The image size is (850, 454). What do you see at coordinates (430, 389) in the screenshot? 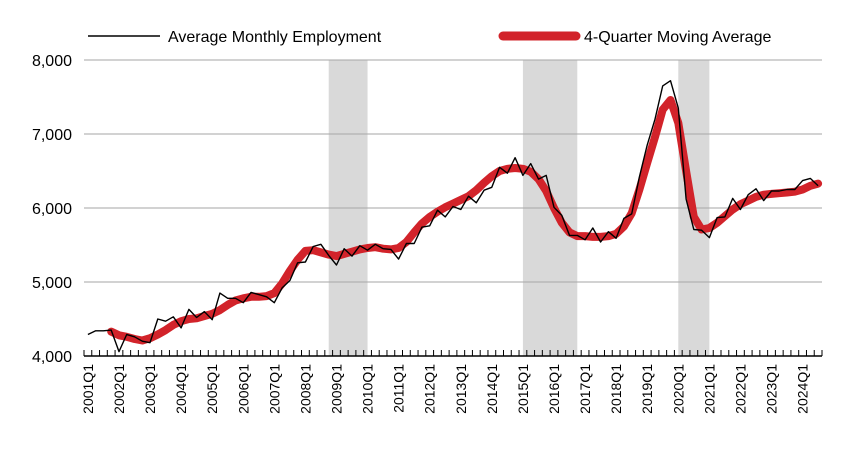
I see `x-tick-label: 2012Q1` at bounding box center [430, 389].